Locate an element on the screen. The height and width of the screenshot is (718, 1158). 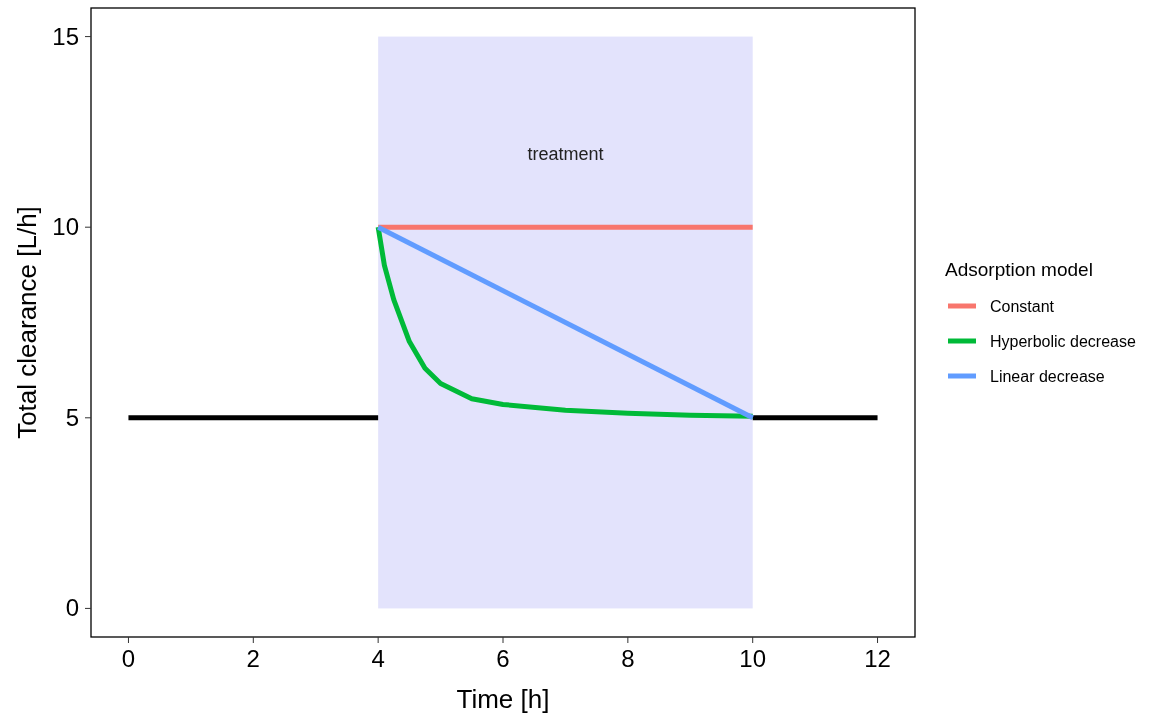
x-tick-label: 2 is located at coordinates (253, 658).